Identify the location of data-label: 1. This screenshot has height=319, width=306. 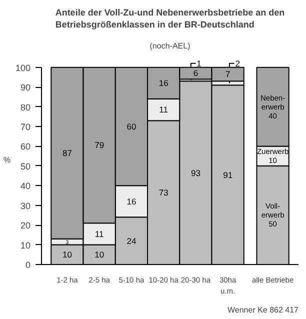
(199, 63).